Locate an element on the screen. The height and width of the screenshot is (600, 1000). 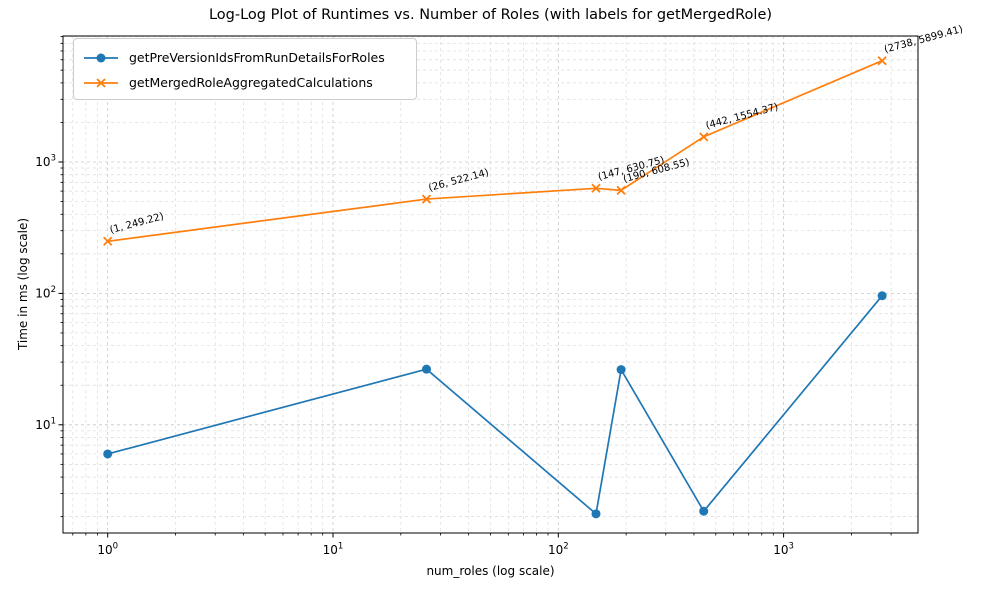
x-axis-label: num_roles (log scale) is located at coordinates (490, 571).